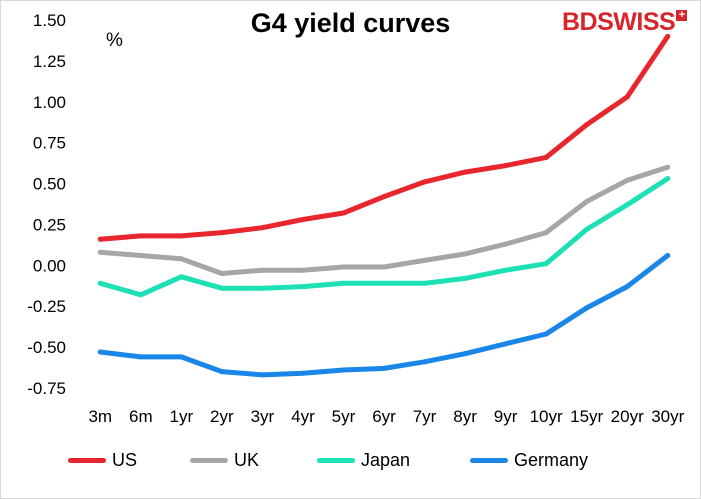 The width and height of the screenshot is (701, 499). Describe the element at coordinates (425, 416) in the screenshot. I see `x-tick-label: 7yr` at that location.